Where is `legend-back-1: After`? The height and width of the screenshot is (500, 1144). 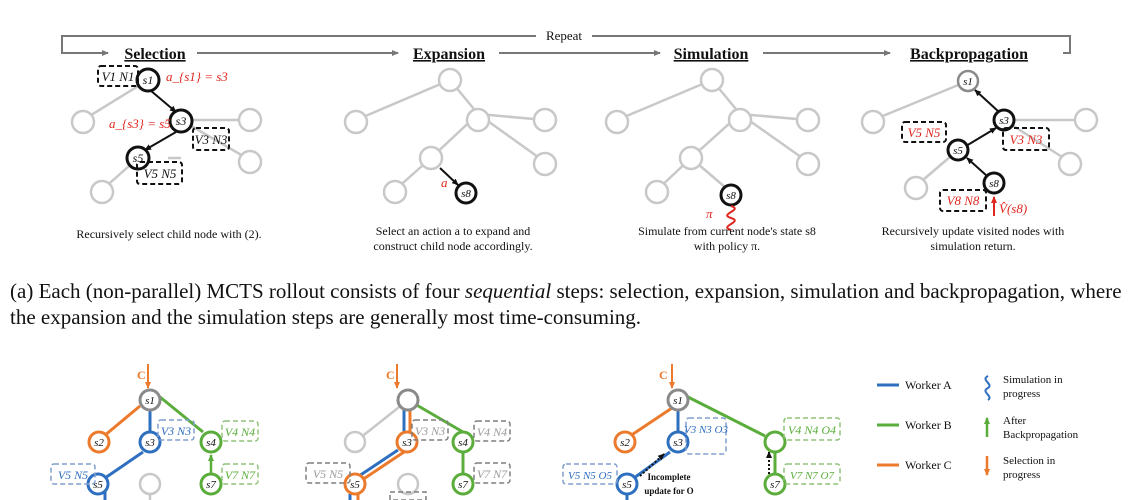
legend-back-1: After is located at coordinates (1015, 421).